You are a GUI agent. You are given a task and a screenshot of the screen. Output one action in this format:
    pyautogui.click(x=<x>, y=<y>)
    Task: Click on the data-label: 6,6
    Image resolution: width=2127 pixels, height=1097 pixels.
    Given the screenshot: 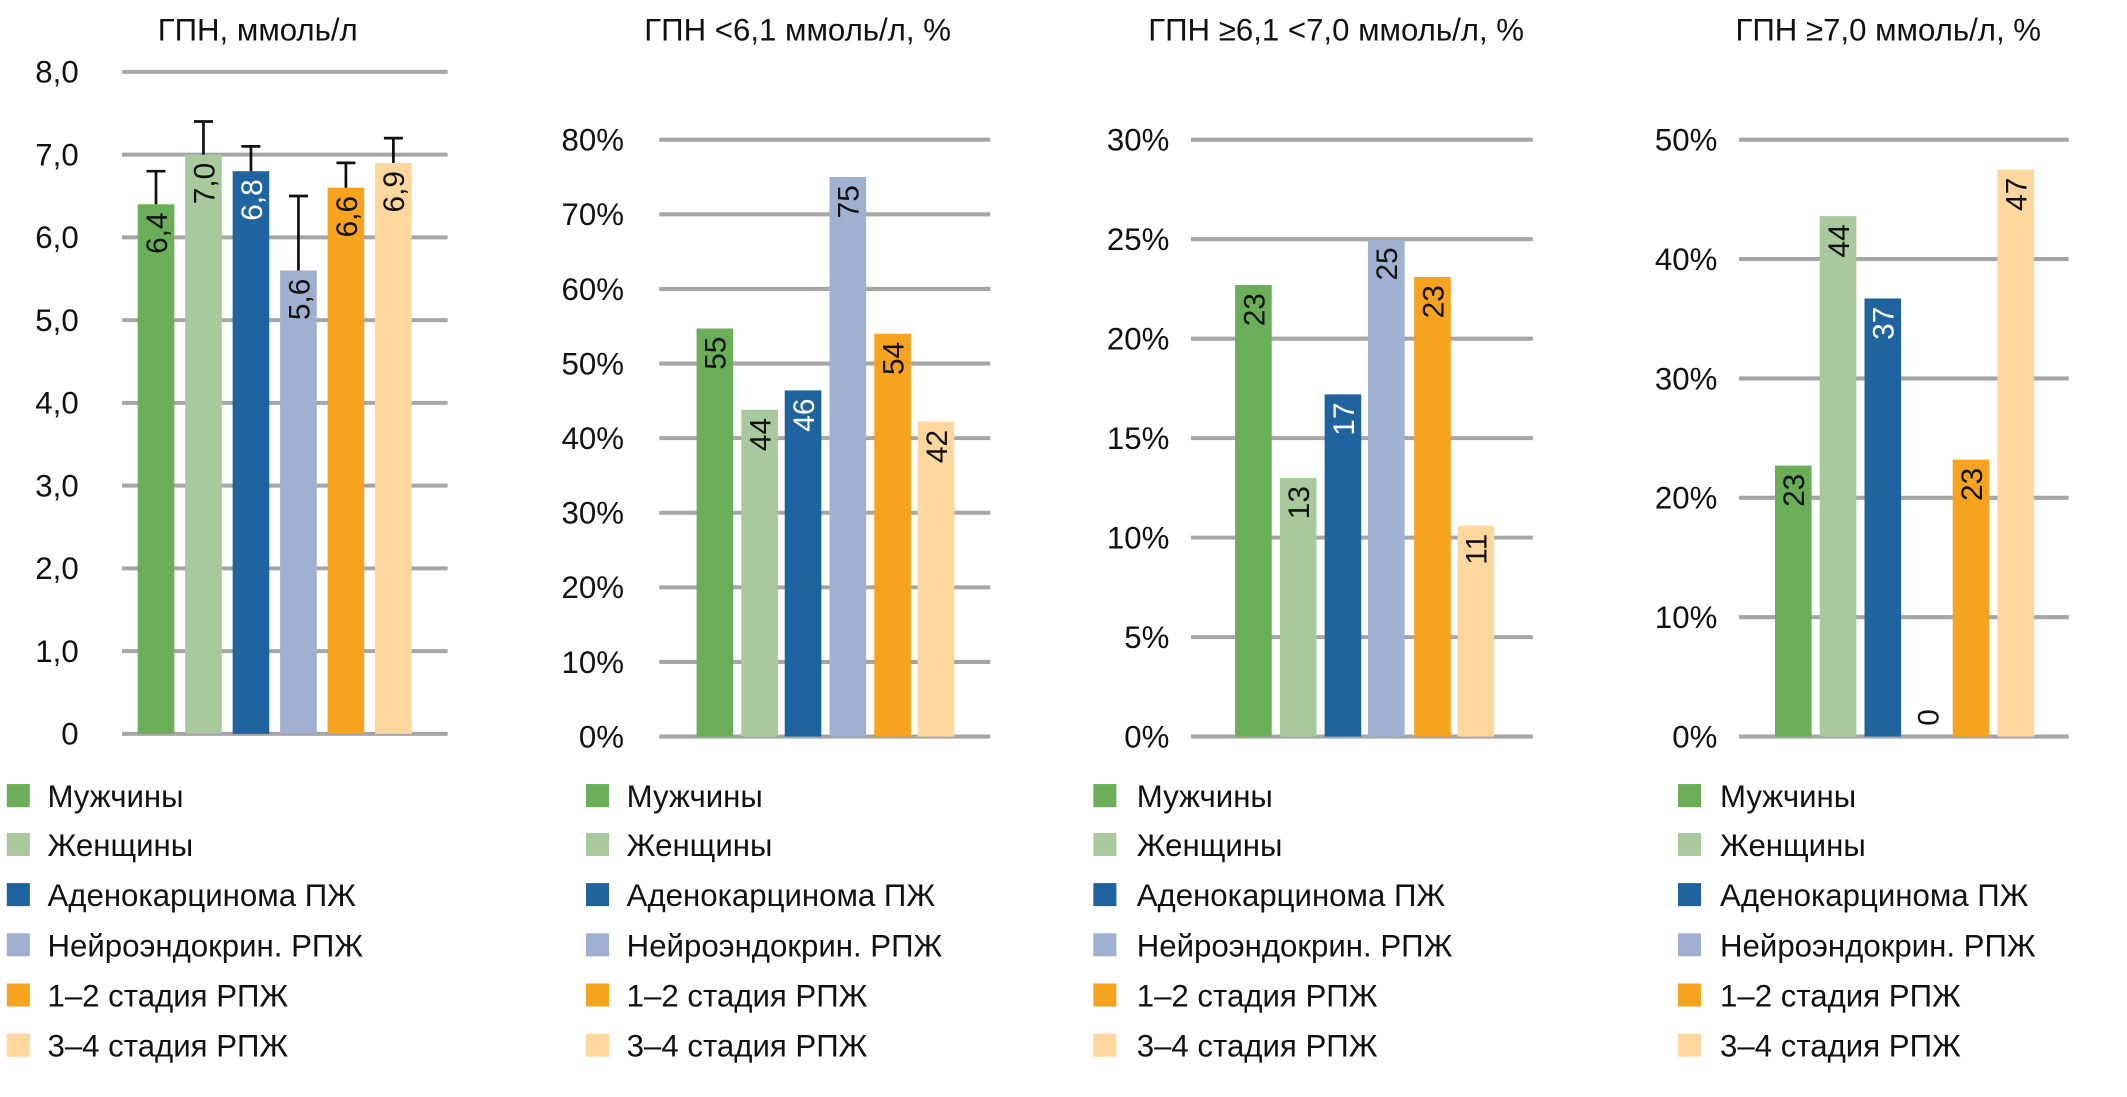 What is the action you would take?
    pyautogui.click(x=347, y=216)
    